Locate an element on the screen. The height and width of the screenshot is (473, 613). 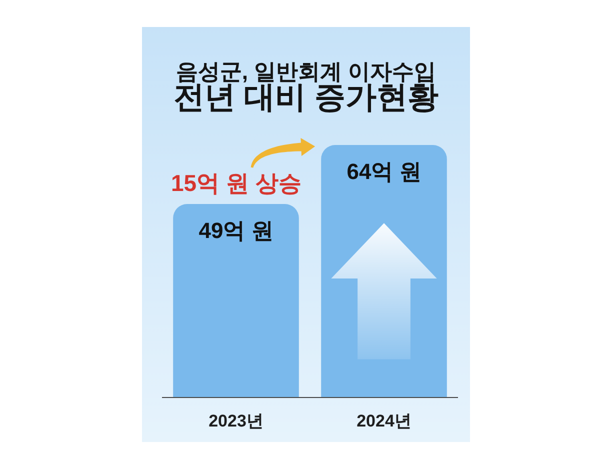
annotation: 15억 원 상승 is located at coordinates (236, 183).